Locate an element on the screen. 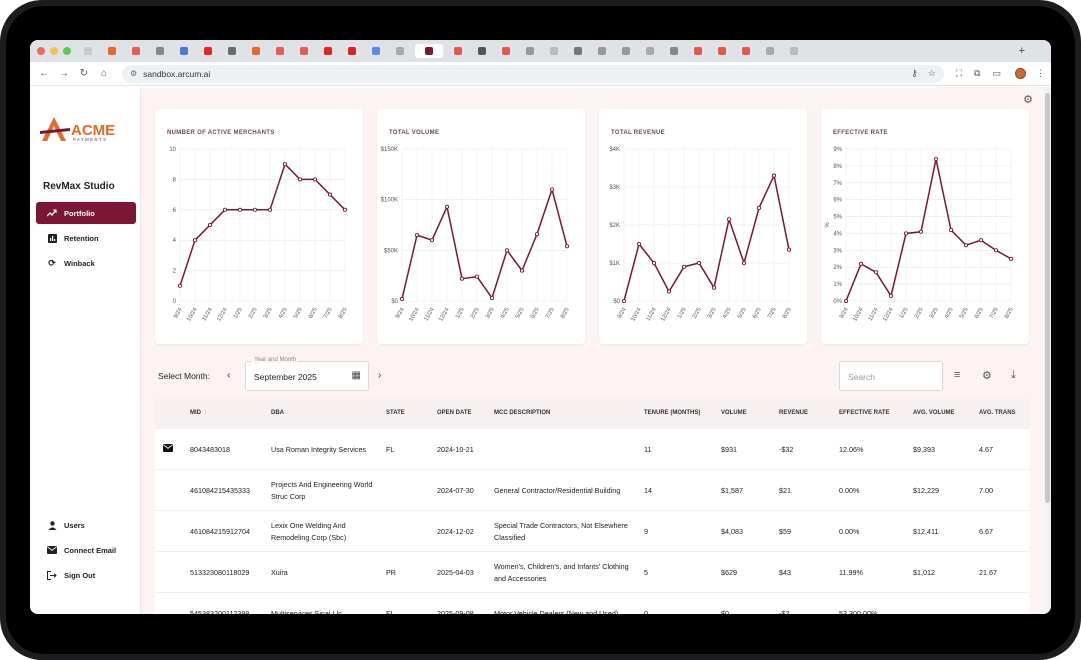  minimize-window-button is located at coordinates (54, 51).